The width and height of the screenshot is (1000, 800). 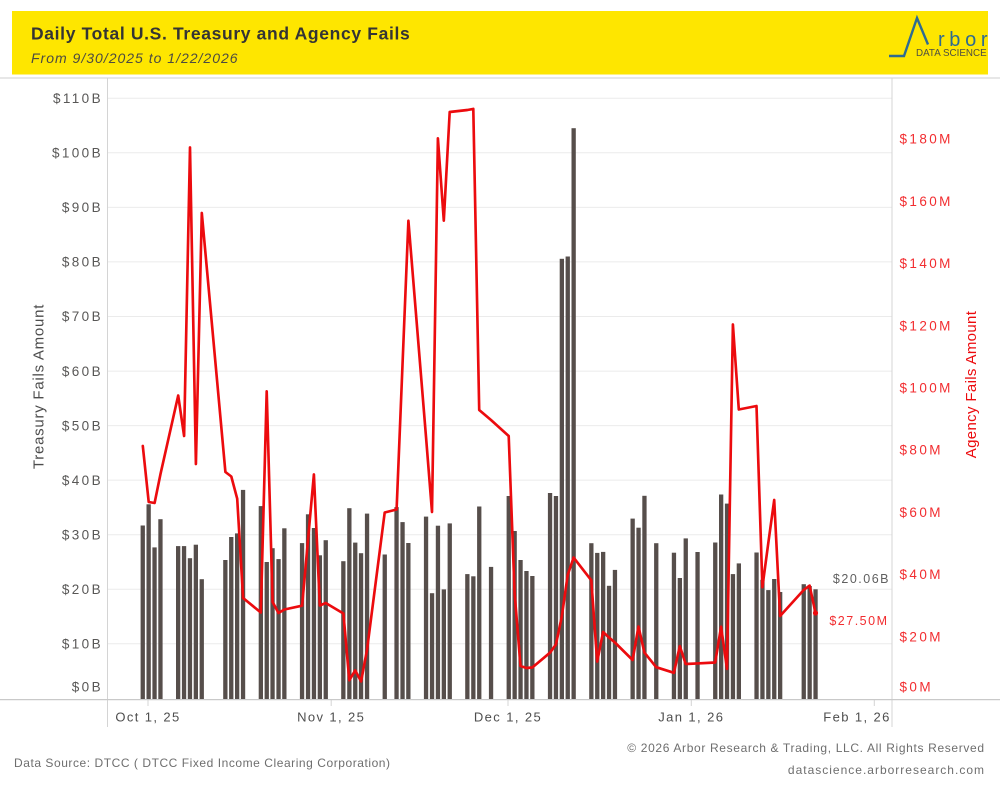 What do you see at coordinates (926, 201) in the screenshot?
I see `svg-text: $160M` at bounding box center [926, 201].